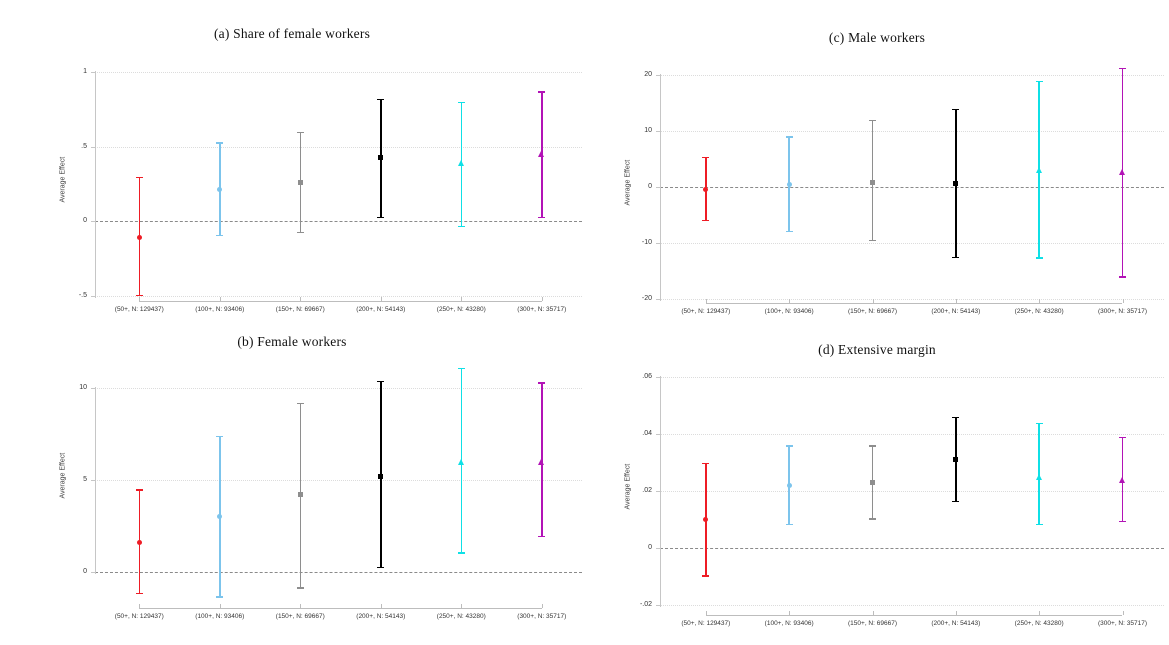 The width and height of the screenshot is (1169, 645). I want to click on panel-title: (b) Female workers, so click(292, 341).